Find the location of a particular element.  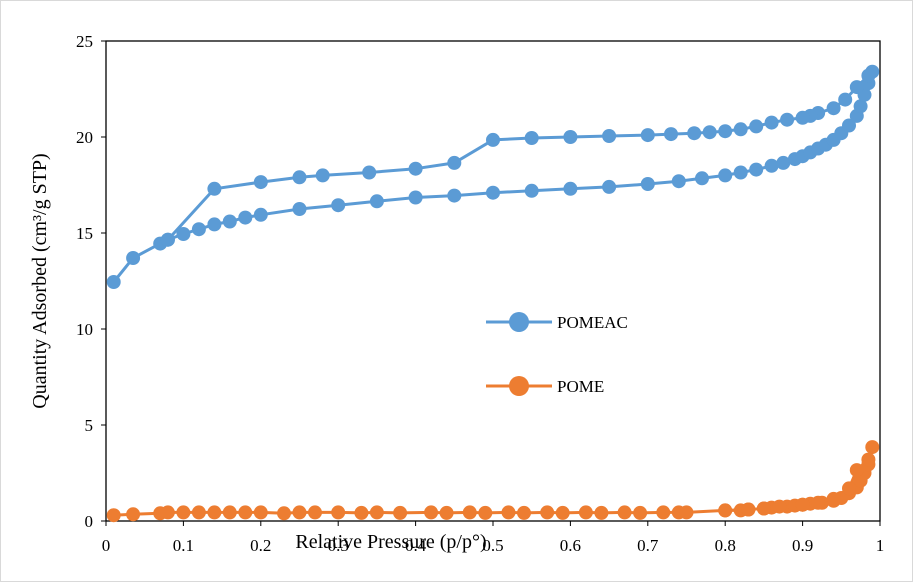

series-pome is located at coordinates (493, 481).